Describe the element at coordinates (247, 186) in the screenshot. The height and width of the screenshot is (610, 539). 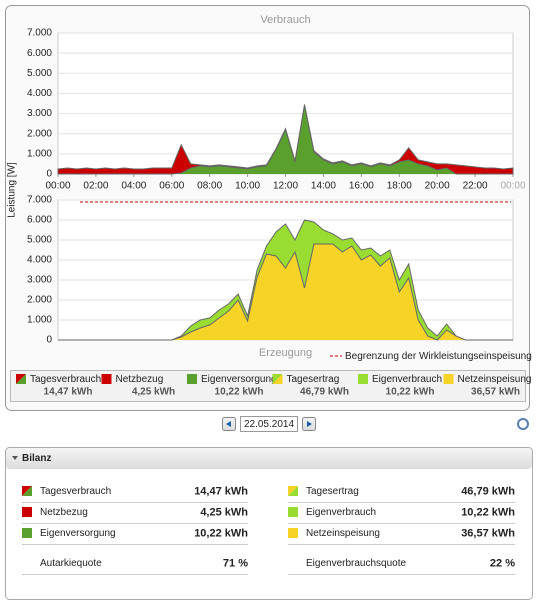
I see `x-tick-label: 10:00` at that location.